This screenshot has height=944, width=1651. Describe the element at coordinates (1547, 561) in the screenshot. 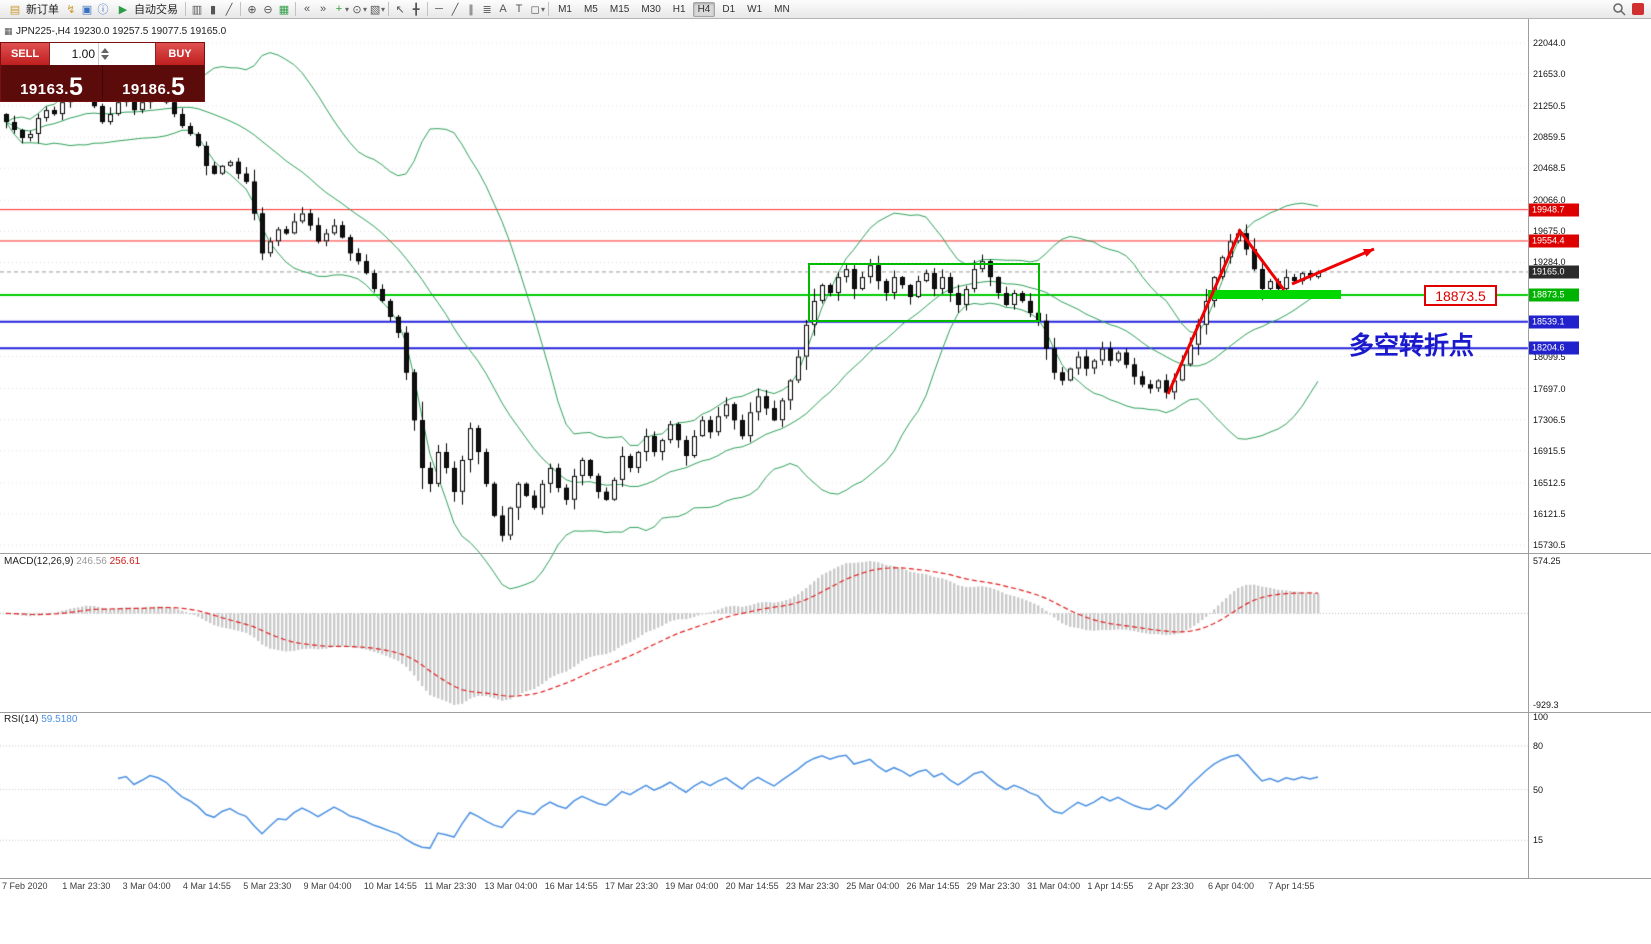

I see `macd-axis-label: 574.25` at that location.